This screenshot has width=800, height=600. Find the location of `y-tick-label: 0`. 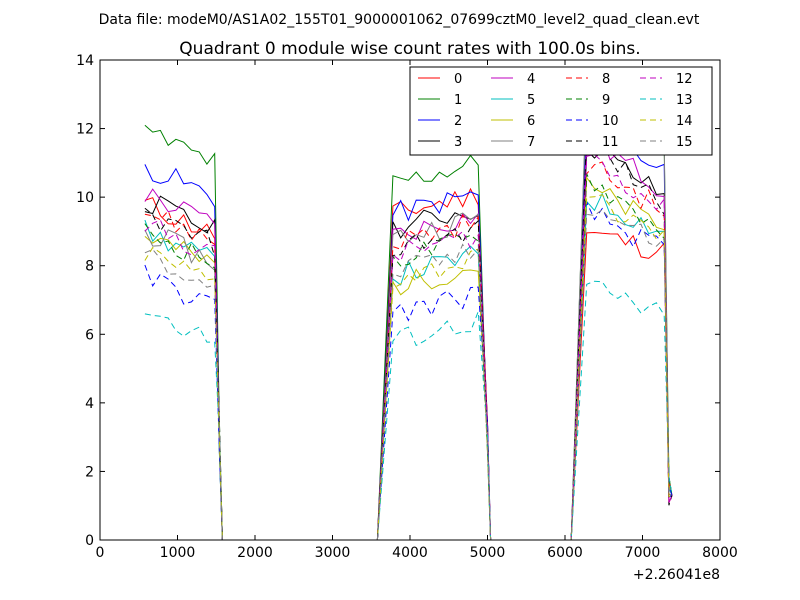

y-tick-label: 0 is located at coordinates (89, 541).